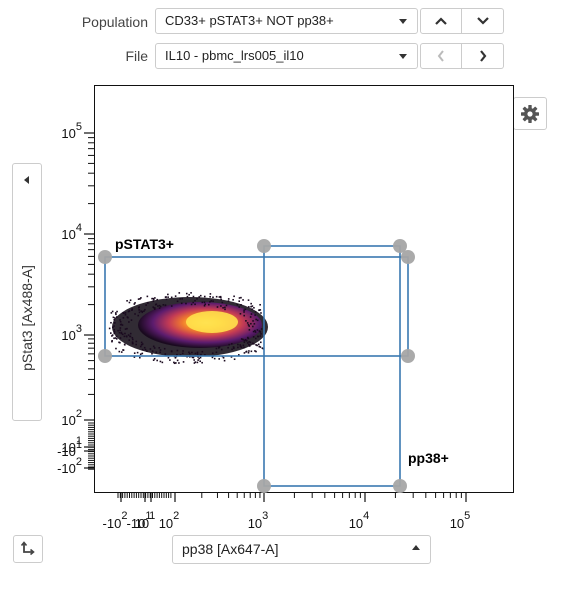 This screenshot has width=561, height=589. I want to click on prev-population-button, so click(441, 21).